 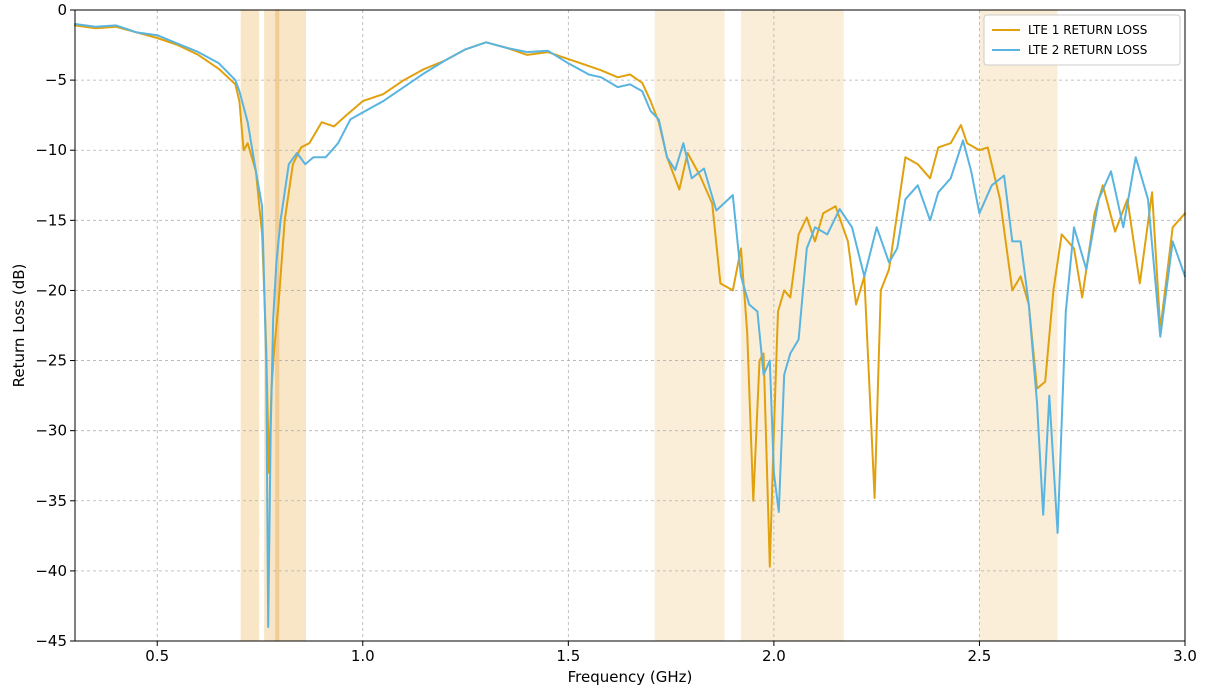 What do you see at coordinates (19, 326) in the screenshot?
I see `y-axis-title: Return Loss (dB)` at bounding box center [19, 326].